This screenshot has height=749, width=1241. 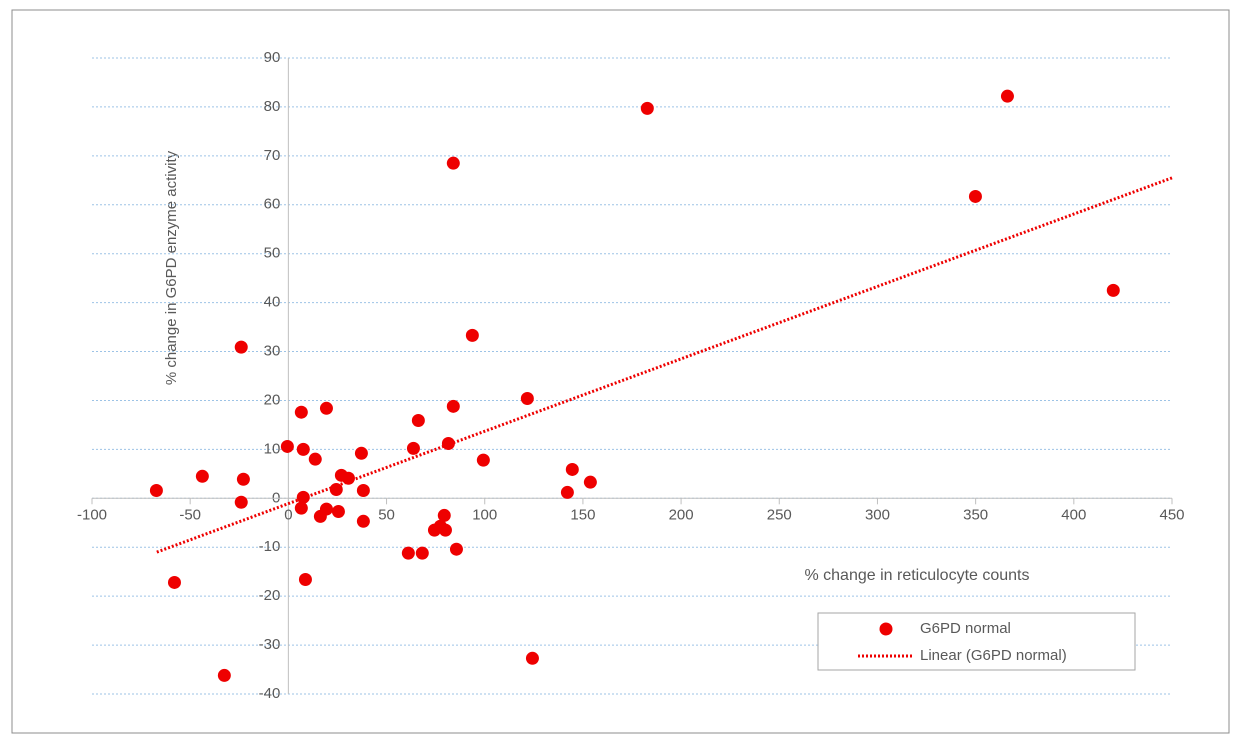 I want to click on legend-label: Linear (G6PD normal), so click(x=993, y=655).